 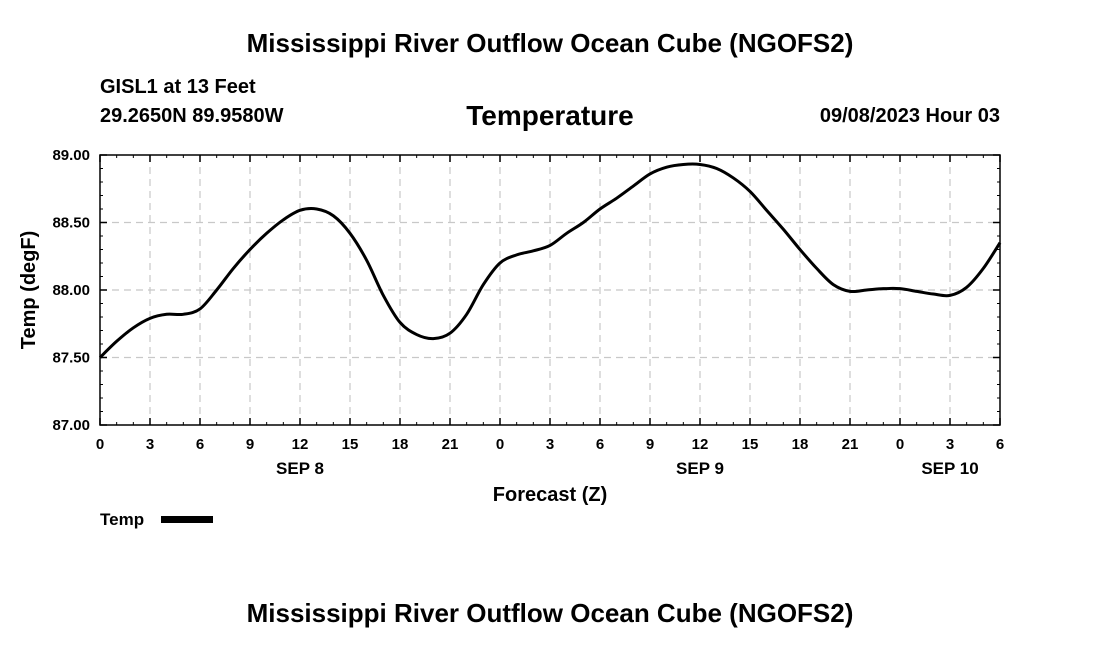 What do you see at coordinates (700, 468) in the screenshot?
I see `x-day-label: SEP 9` at bounding box center [700, 468].